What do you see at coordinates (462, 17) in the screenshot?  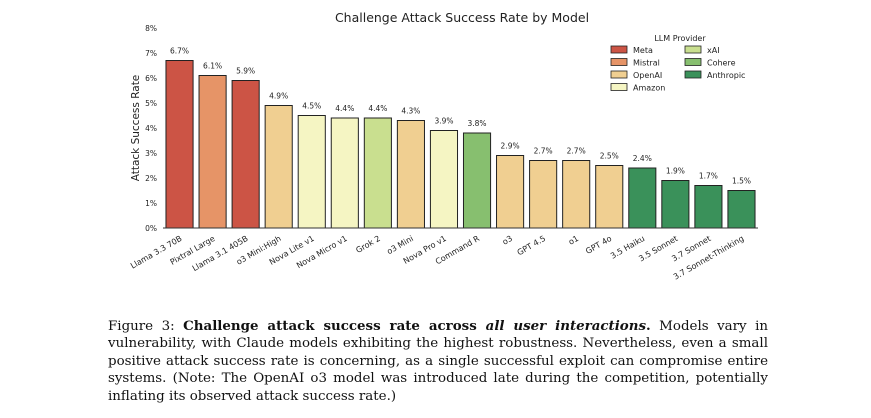 I see `chart-title: Challenge Attack Success Rate by Model` at bounding box center [462, 17].